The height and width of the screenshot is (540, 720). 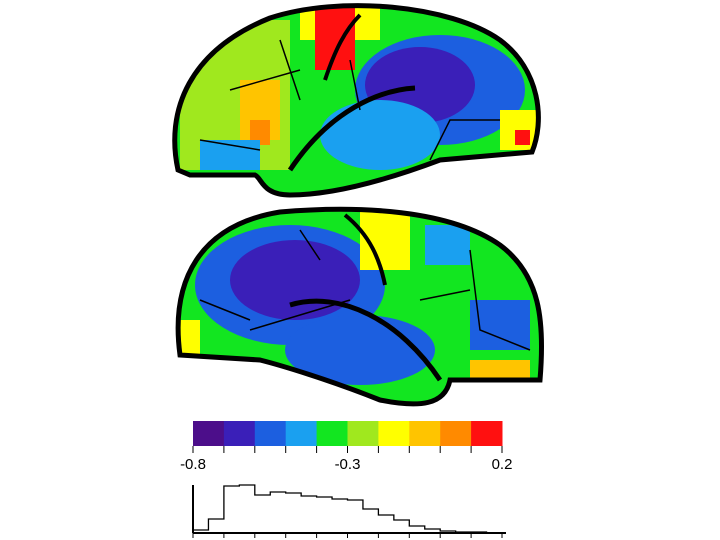 What do you see at coordinates (502, 464) in the screenshot?
I see `colorbar-tick-label: 0.2` at bounding box center [502, 464].